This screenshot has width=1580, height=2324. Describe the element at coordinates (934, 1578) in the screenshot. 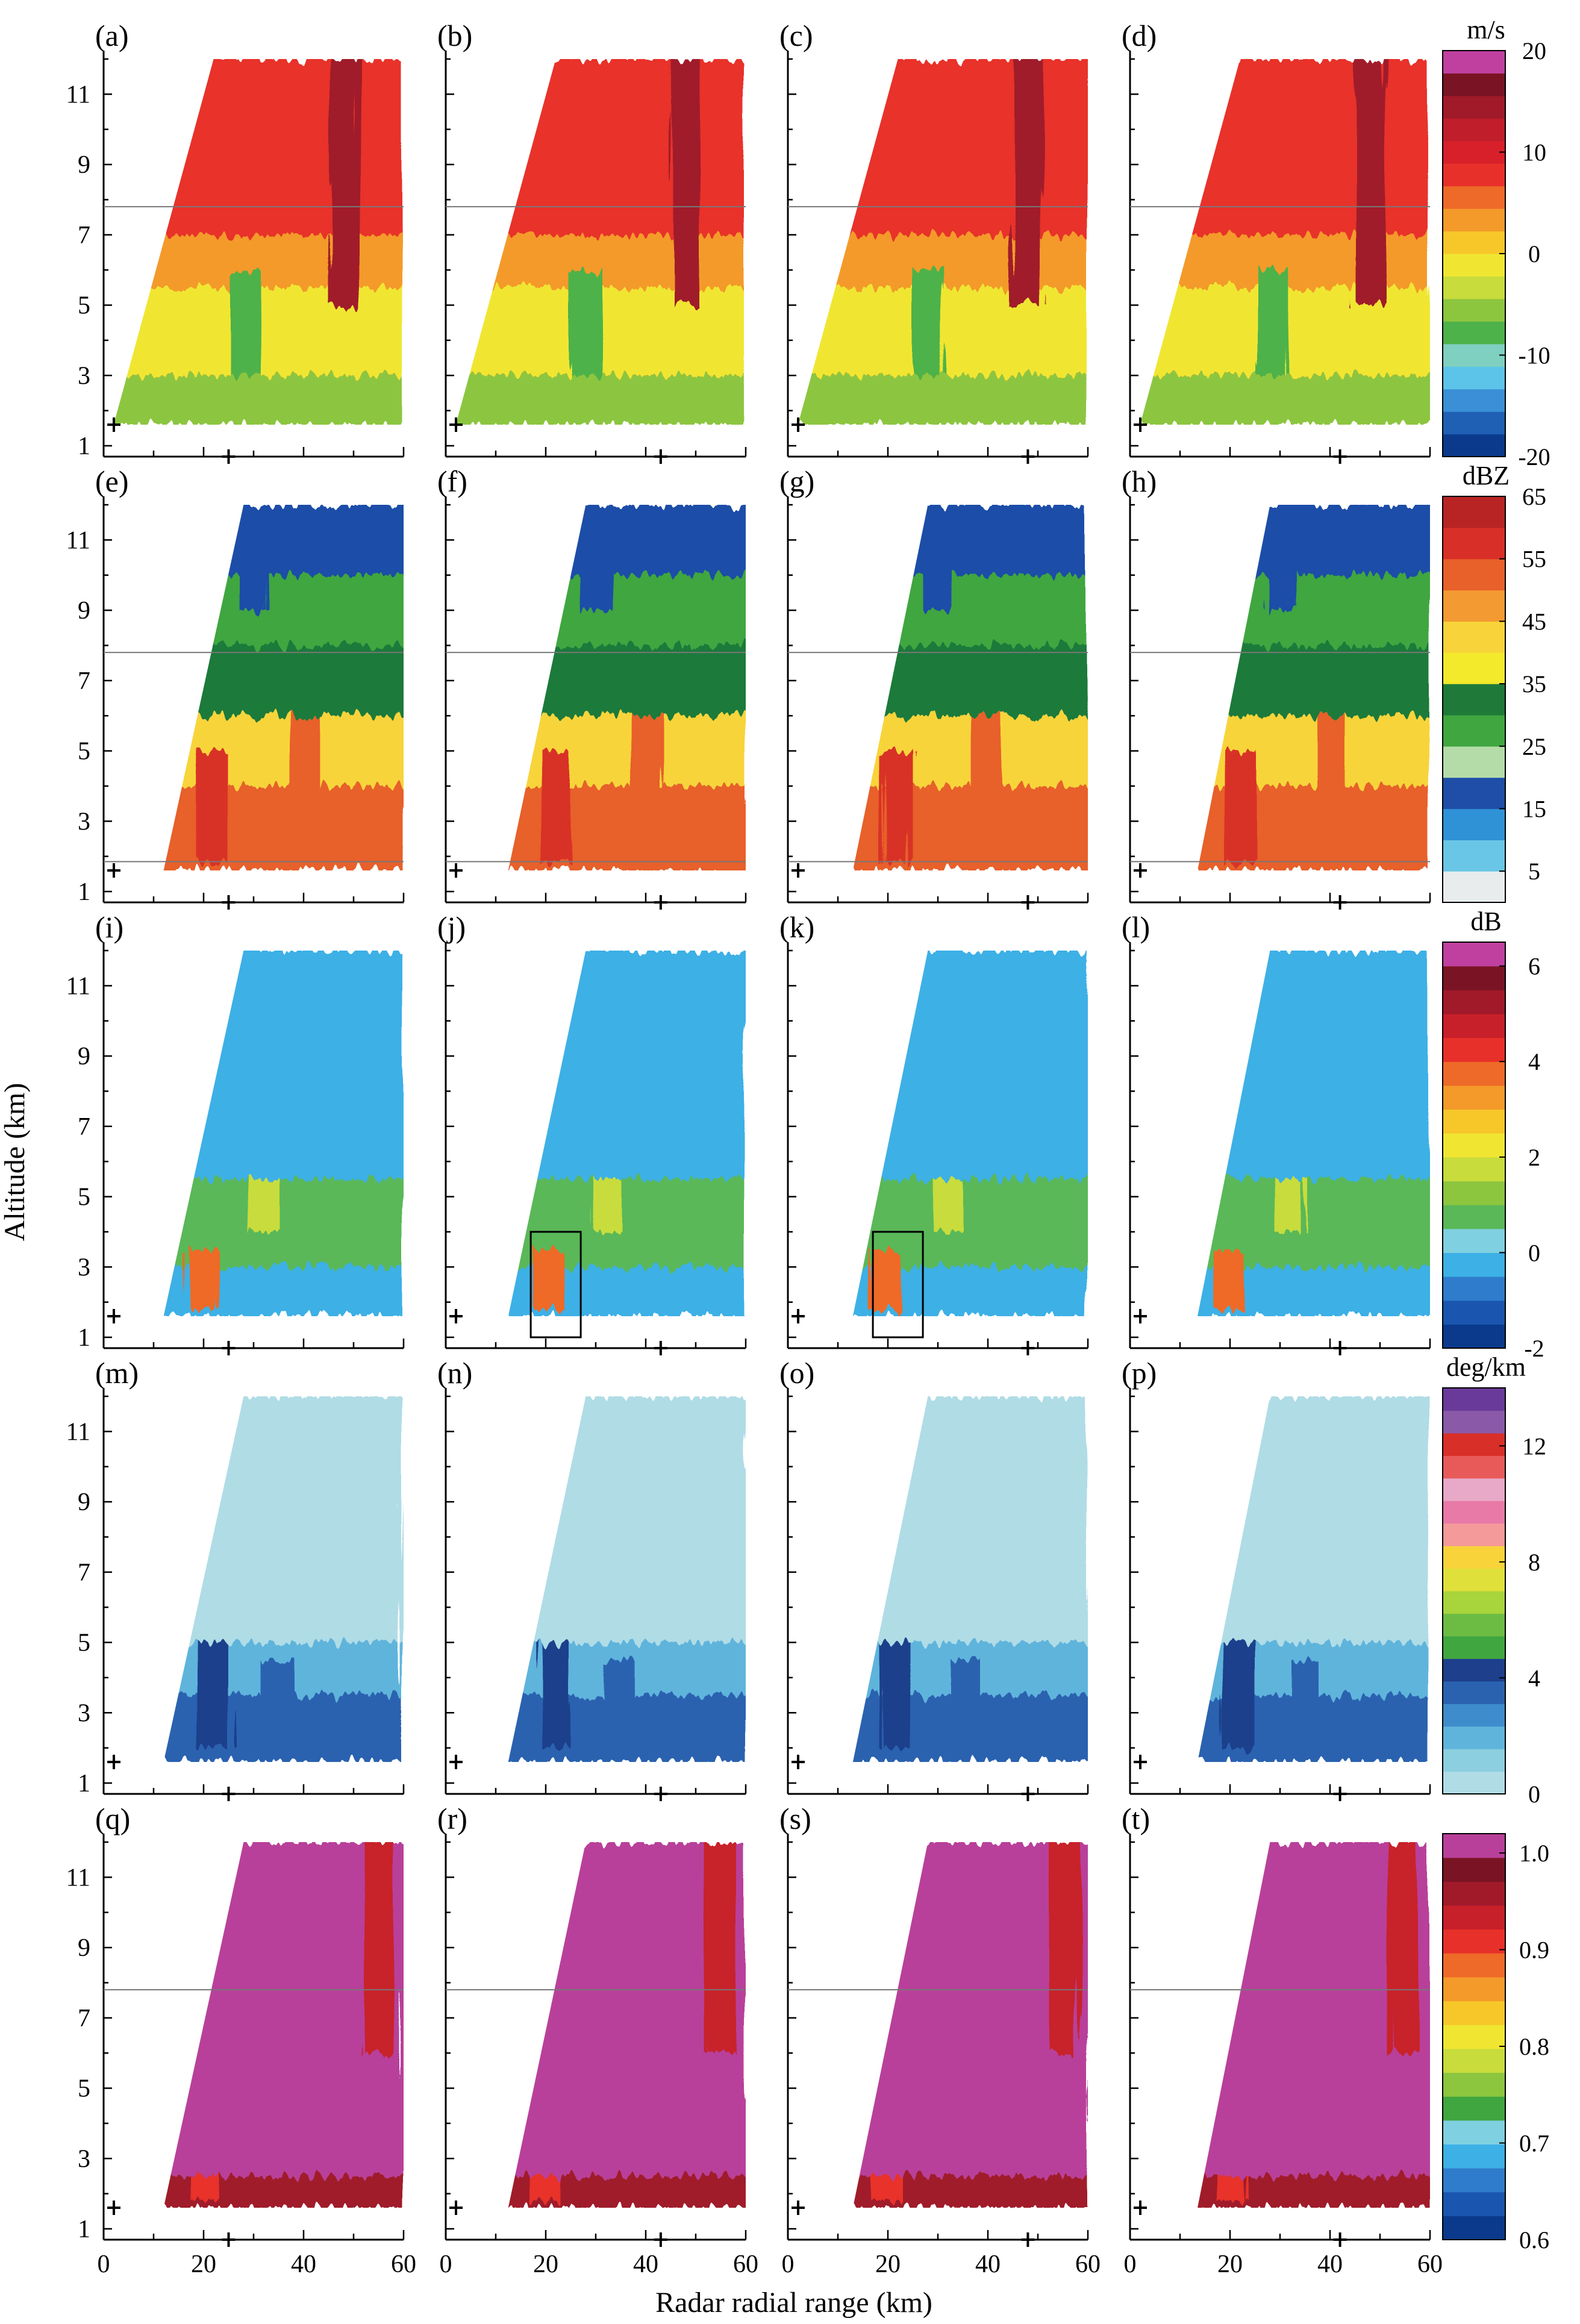

I see `panel-o: (o)` at that location.